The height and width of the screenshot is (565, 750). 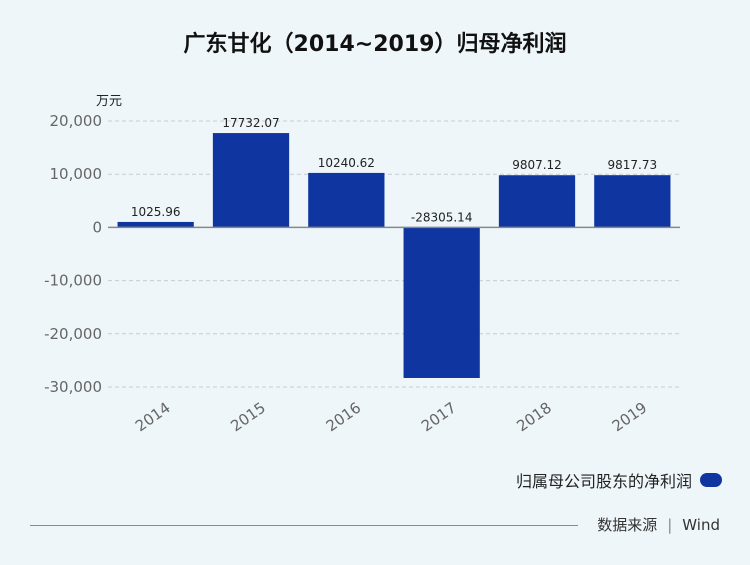 I want to click on x-tick-label: 2015, so click(x=248, y=417).